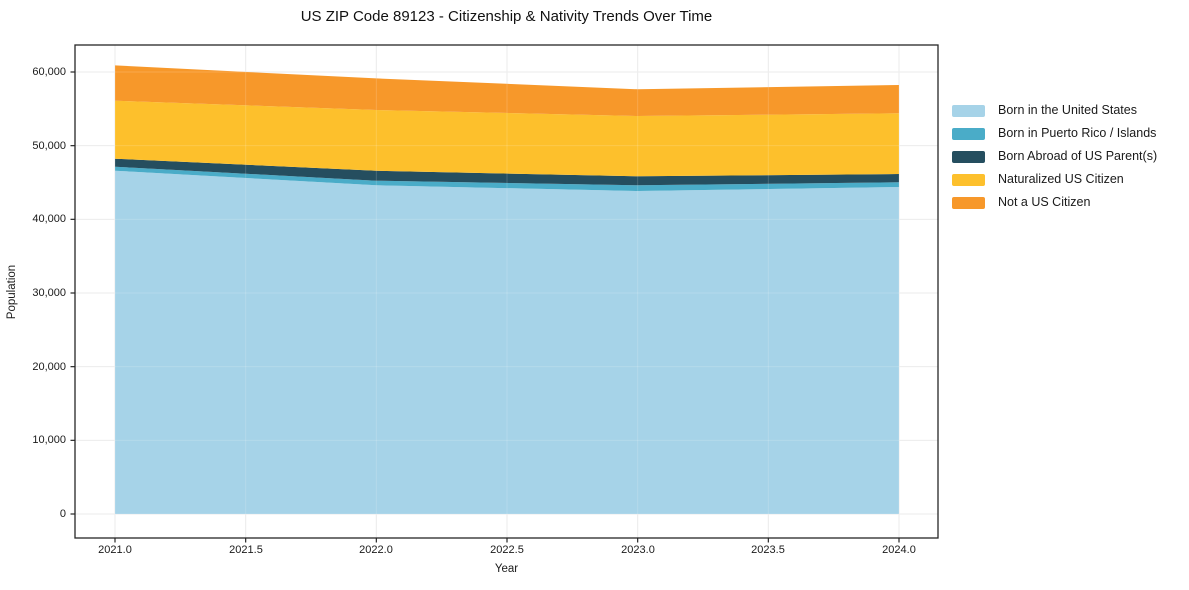 This screenshot has height=590, width=1189. Describe the element at coordinates (507, 550) in the screenshot. I see `xtick-2022.5: 2022.5` at that location.